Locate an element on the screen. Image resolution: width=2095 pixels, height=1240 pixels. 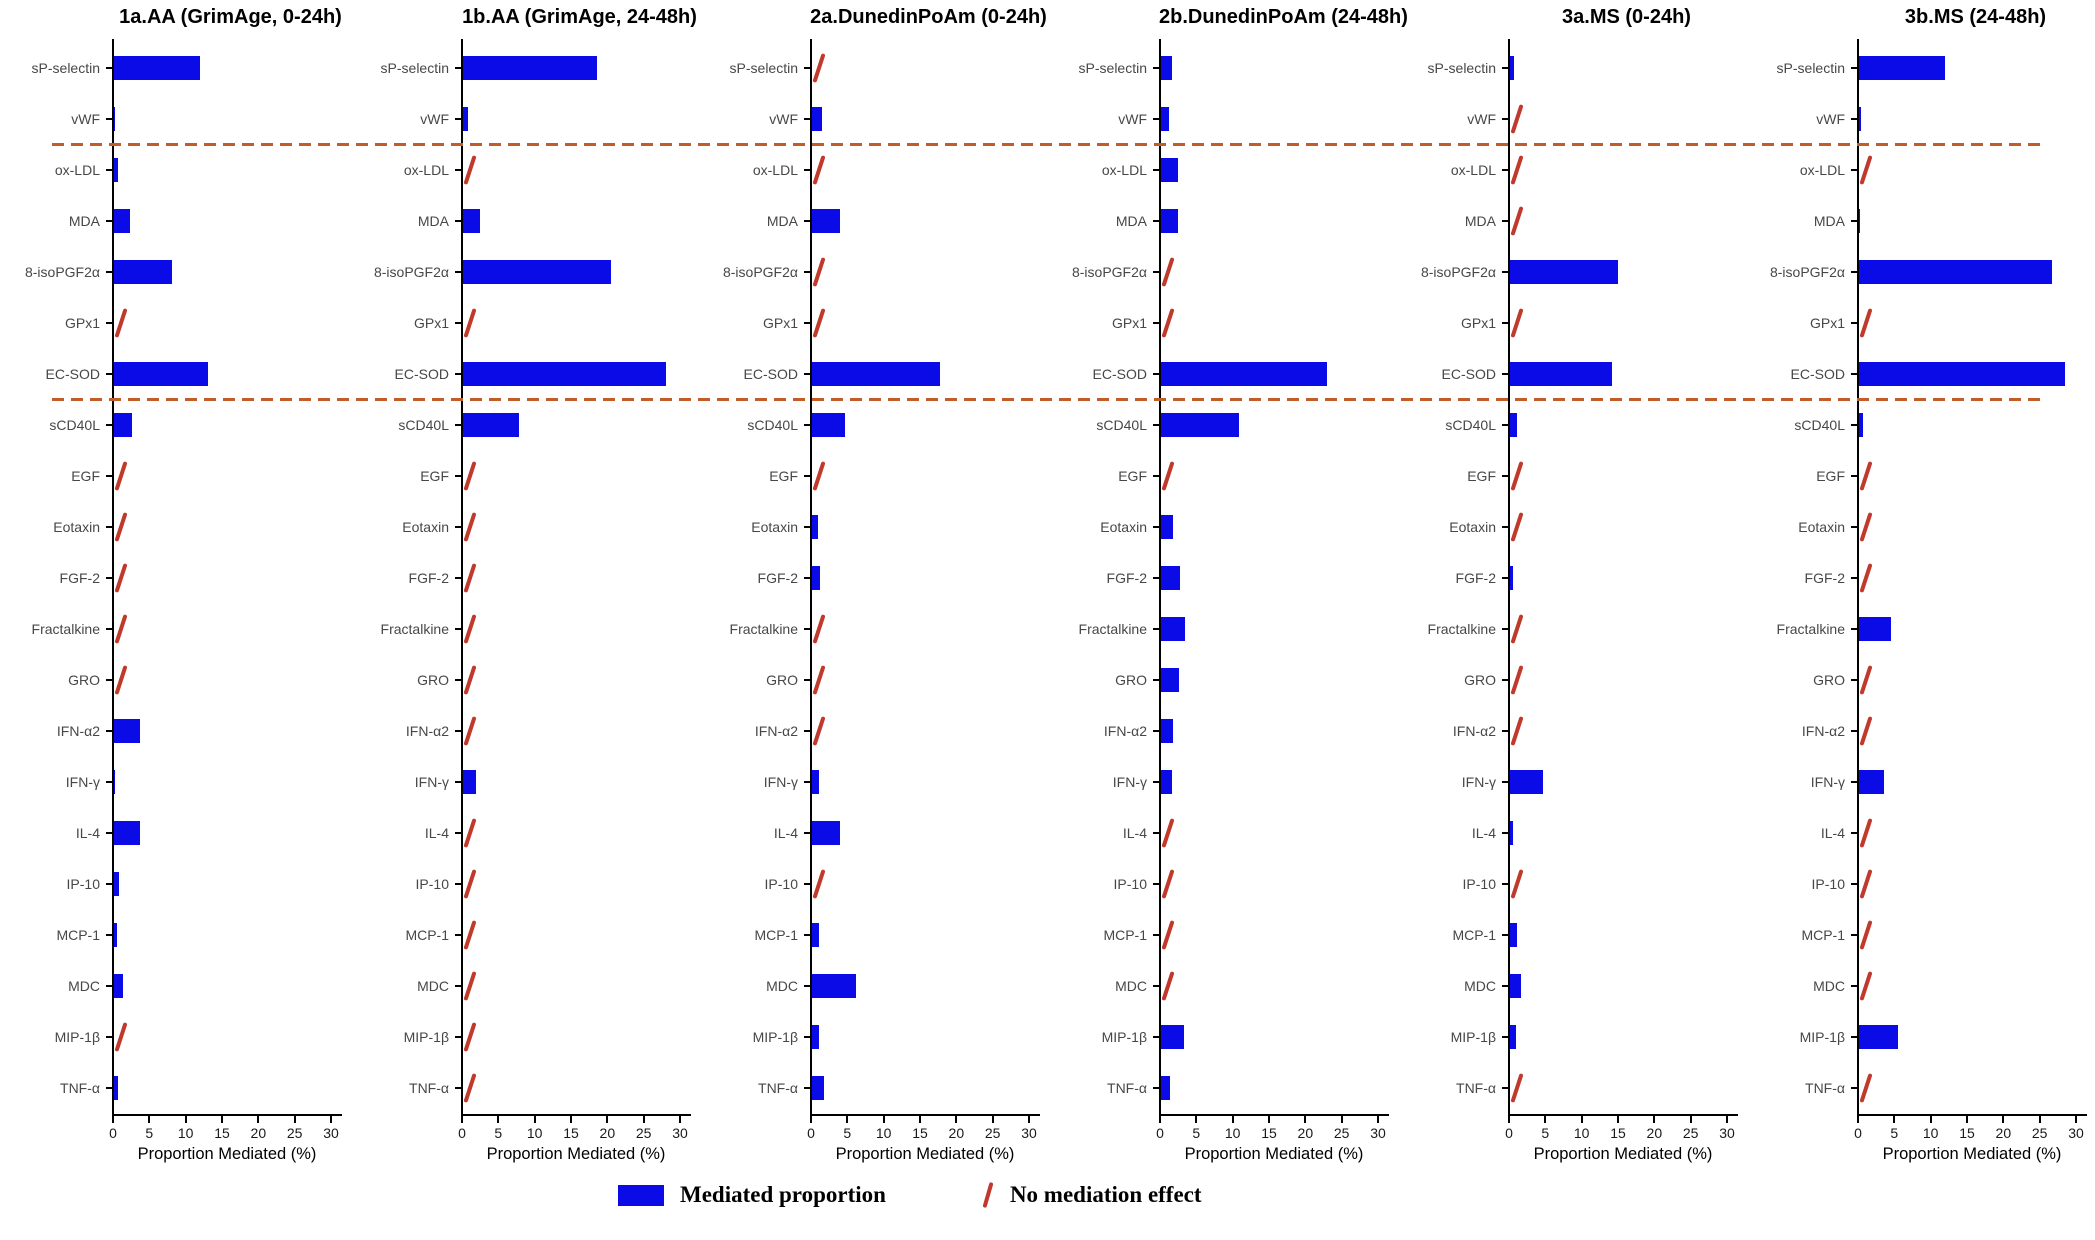
no-mediation-slash-Eotaxin is located at coordinates (1866, 527).